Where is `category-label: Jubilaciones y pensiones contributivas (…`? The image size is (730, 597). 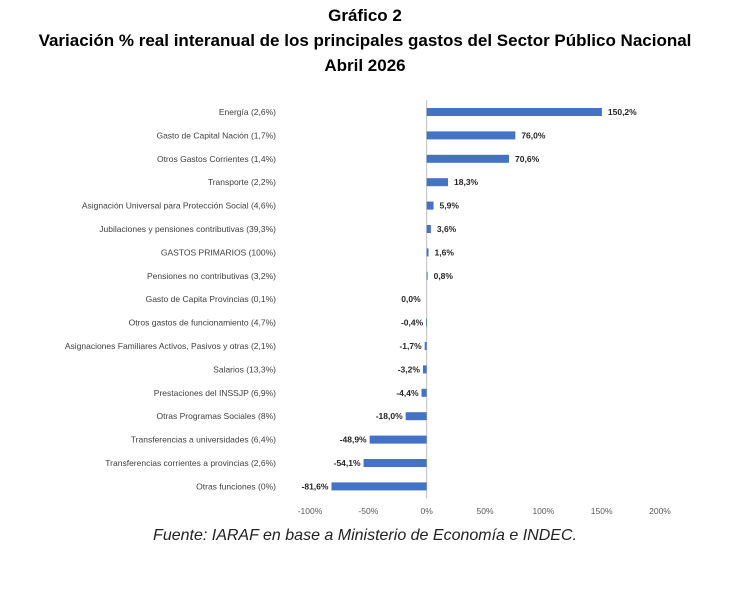
category-label: Jubilaciones y pensiones contributivas (… is located at coordinates (187, 229).